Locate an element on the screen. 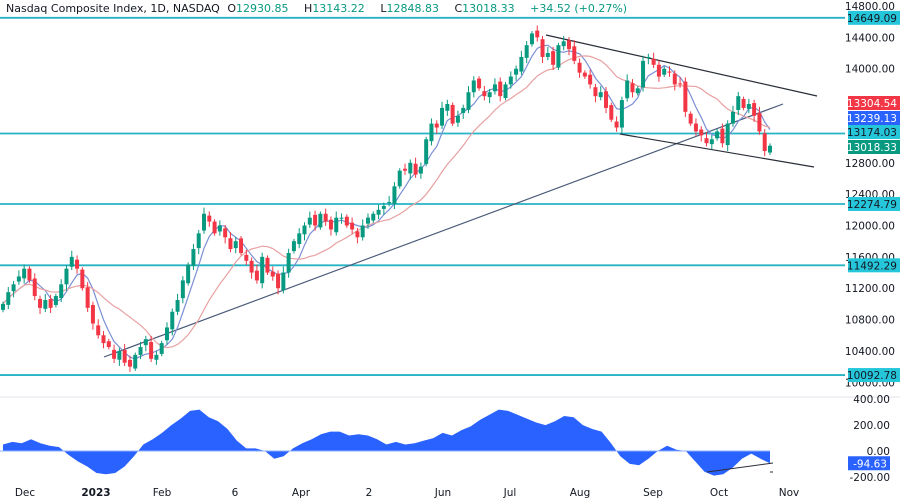 This screenshot has height=502, width=900. price-tag-label: 13018.33 is located at coordinates (872, 148).